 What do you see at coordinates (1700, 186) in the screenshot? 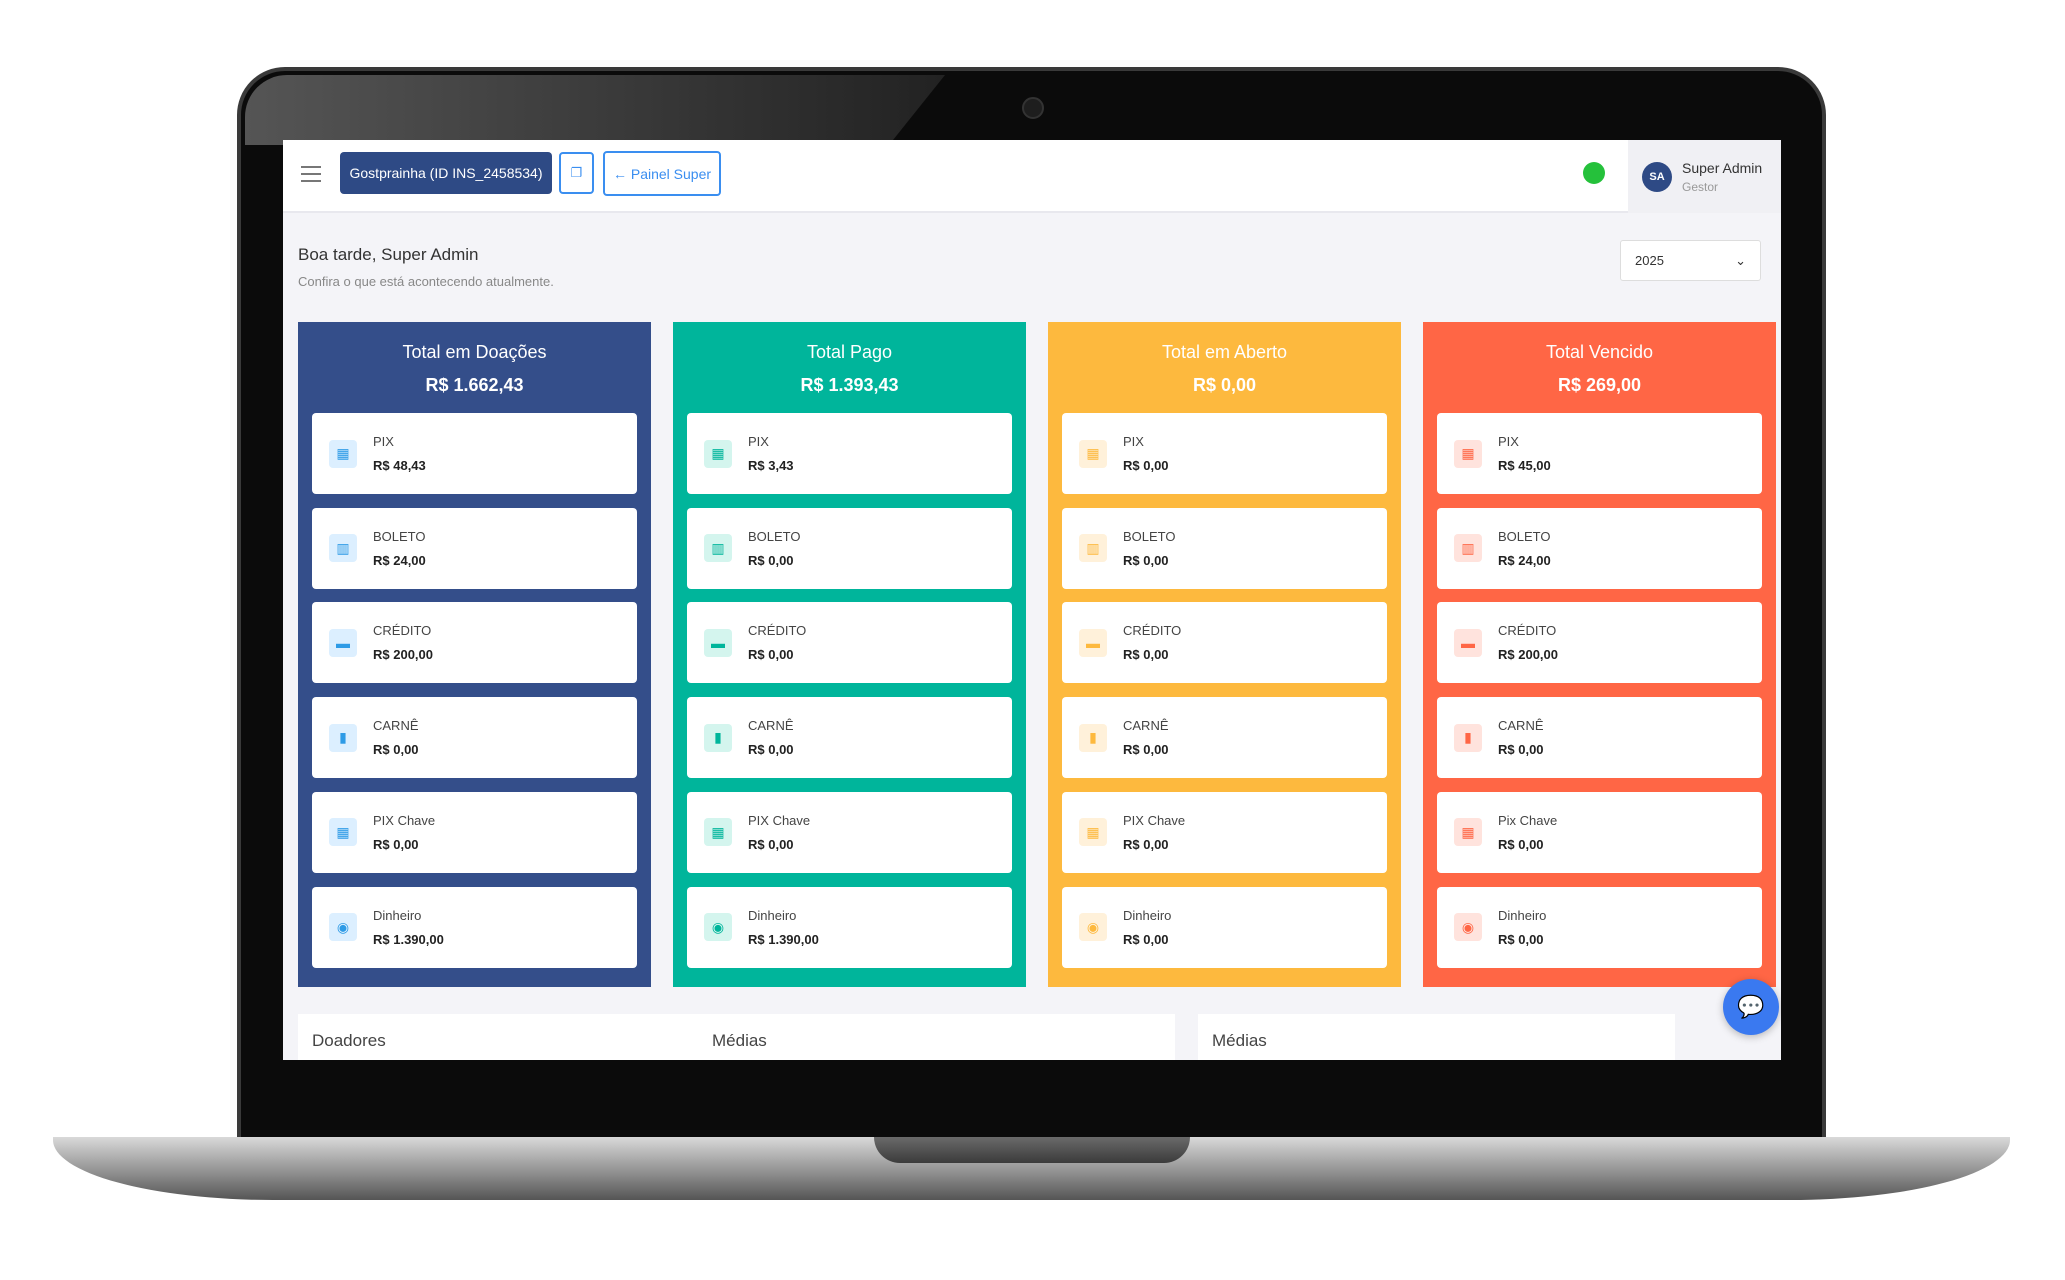
I see `user-role: Gestor` at bounding box center [1700, 186].